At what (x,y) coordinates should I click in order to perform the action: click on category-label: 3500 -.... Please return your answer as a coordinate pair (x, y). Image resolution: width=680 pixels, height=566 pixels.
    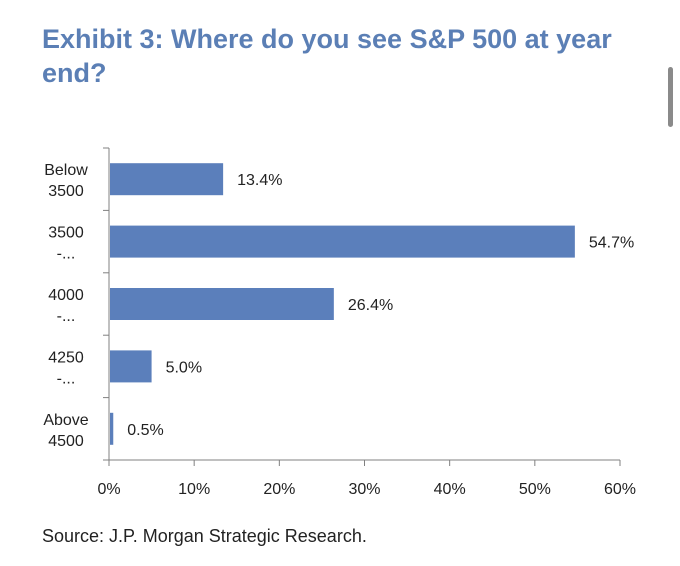
    Looking at the image, I should click on (66, 244).